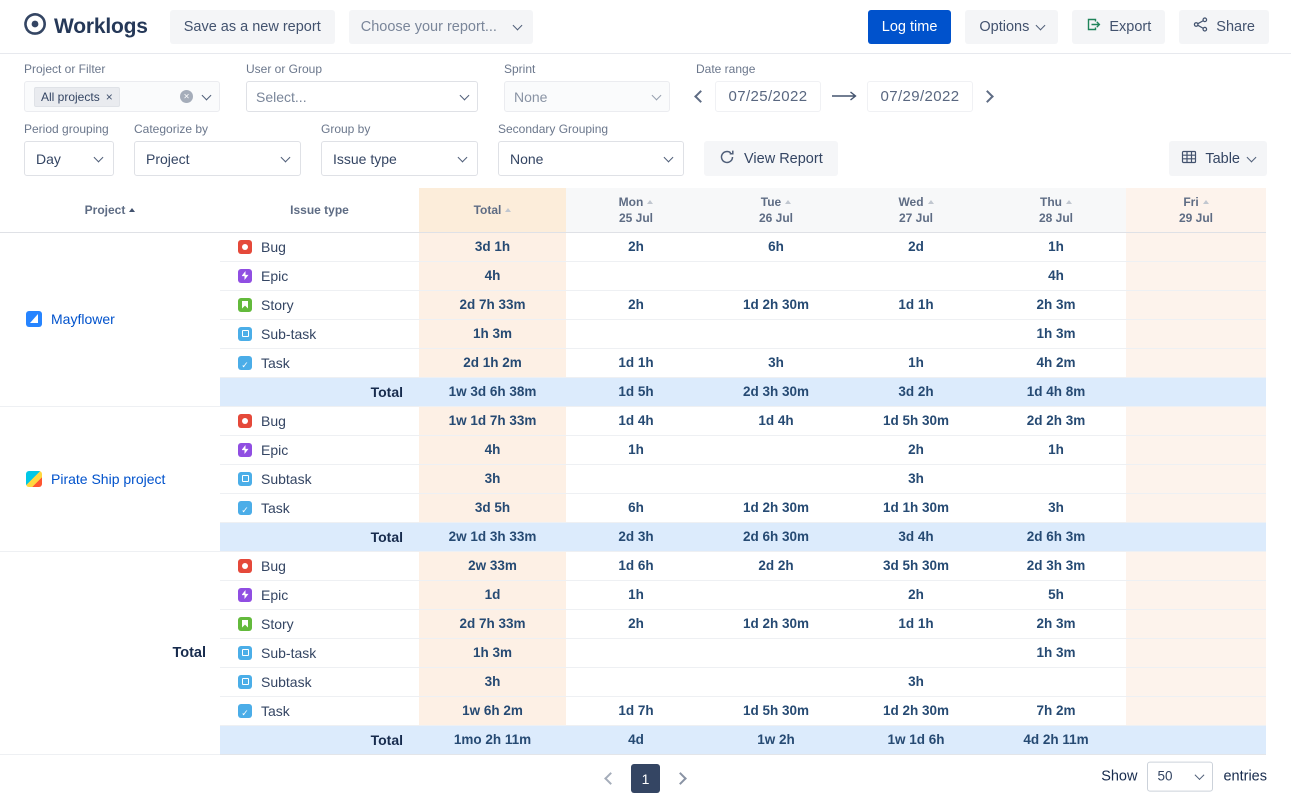 Image resolution: width=1291 pixels, height=793 pixels. What do you see at coordinates (916, 740) in the screenshot?
I see `day-cell: 1w 1d 6h` at bounding box center [916, 740].